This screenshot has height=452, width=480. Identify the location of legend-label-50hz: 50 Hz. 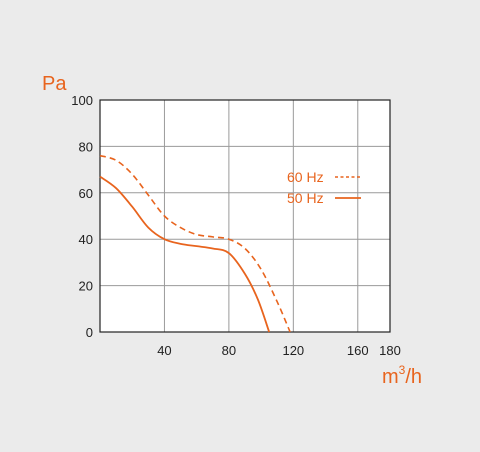
(305, 198).